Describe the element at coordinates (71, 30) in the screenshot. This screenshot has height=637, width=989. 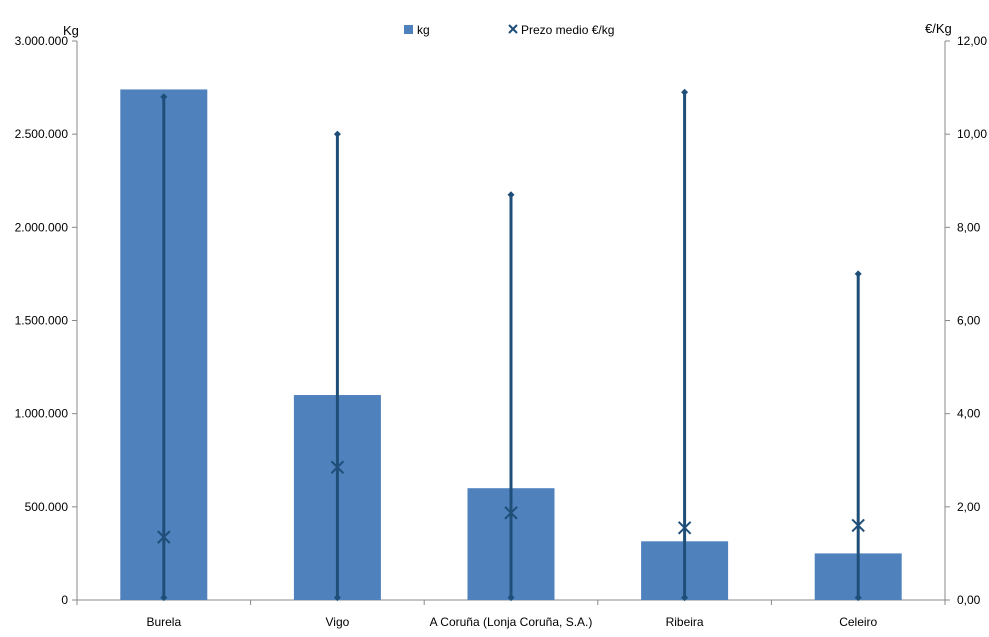
I see `y-left-axis-title: Kg` at that location.